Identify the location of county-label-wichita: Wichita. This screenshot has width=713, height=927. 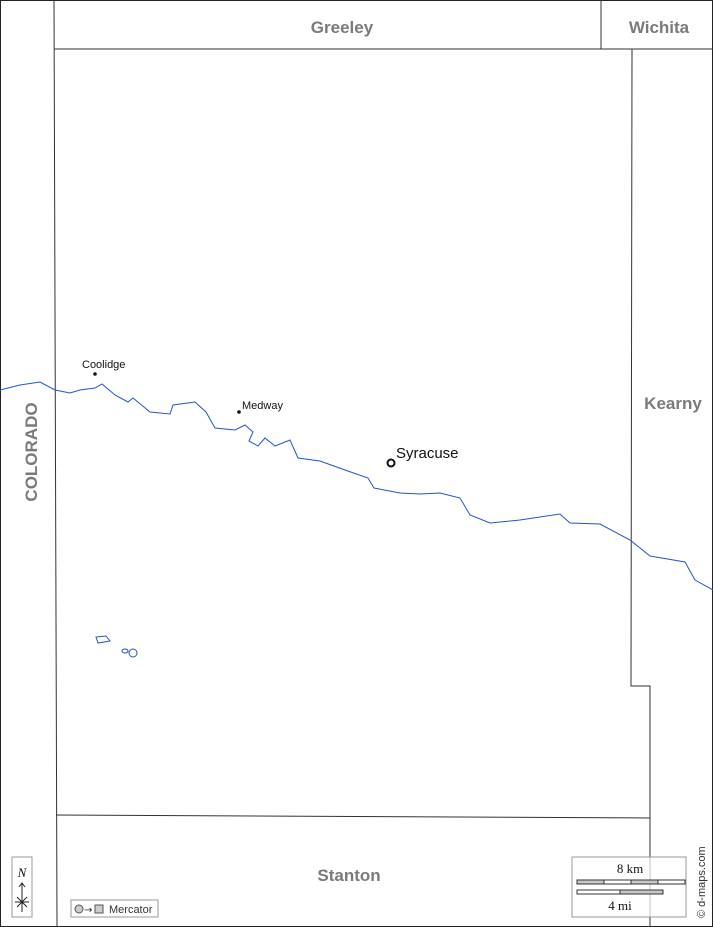
(659, 27).